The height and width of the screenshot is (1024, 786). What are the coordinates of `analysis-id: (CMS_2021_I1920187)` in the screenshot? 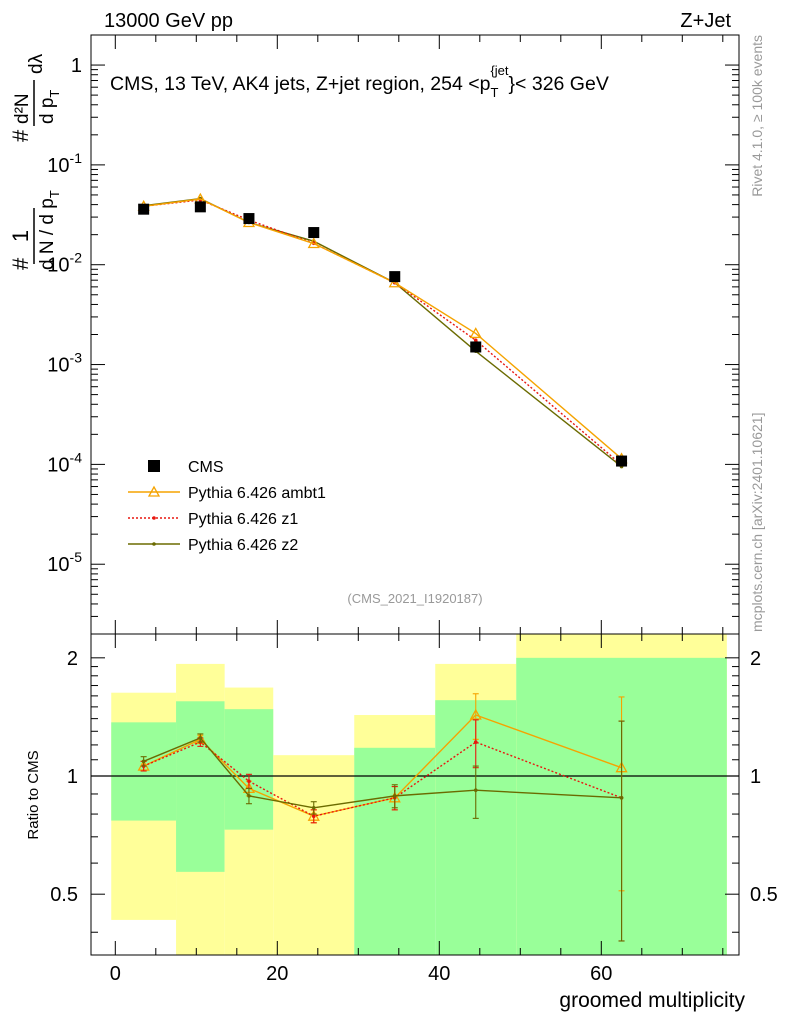 It's located at (414, 598).